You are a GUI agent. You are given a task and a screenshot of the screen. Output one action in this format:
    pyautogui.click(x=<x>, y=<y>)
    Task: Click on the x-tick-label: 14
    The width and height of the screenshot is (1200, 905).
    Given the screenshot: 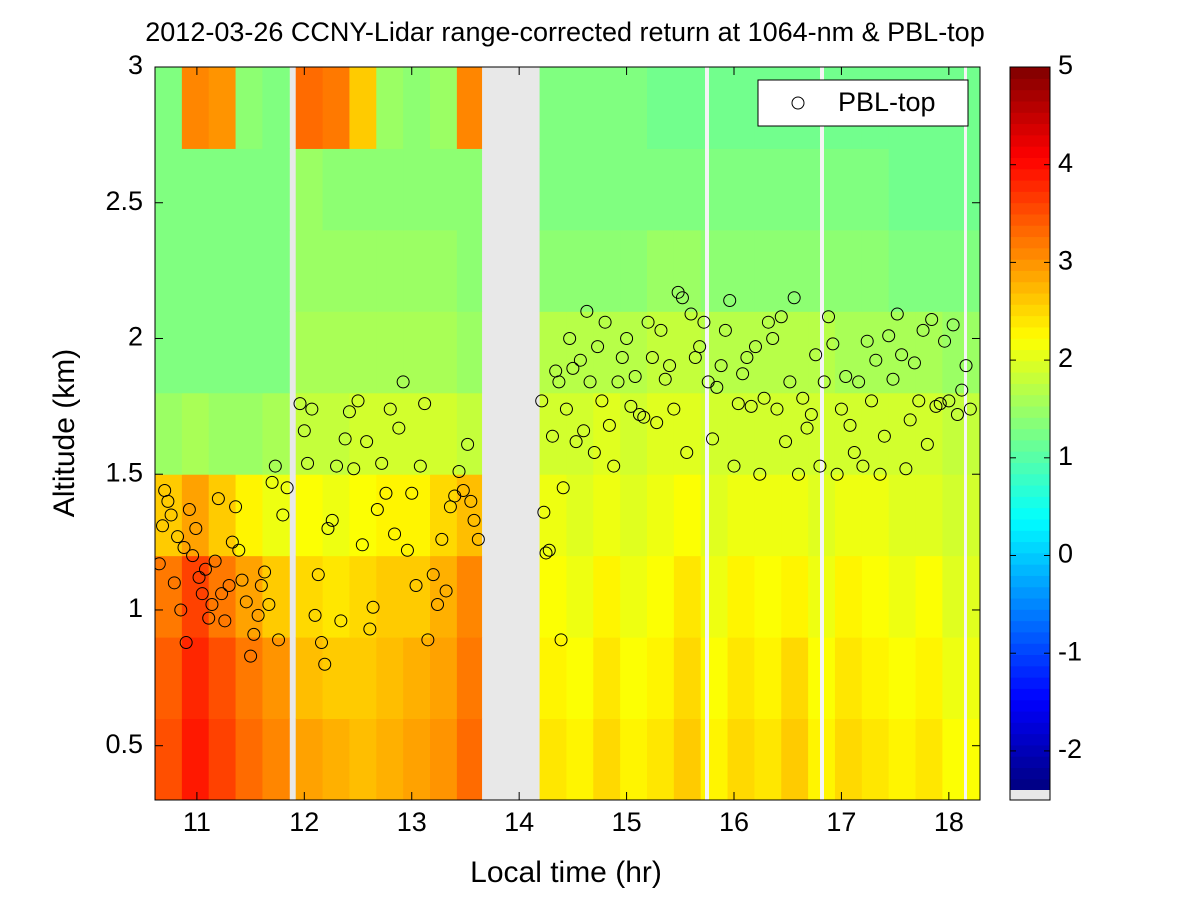 What is the action you would take?
    pyautogui.click(x=519, y=822)
    